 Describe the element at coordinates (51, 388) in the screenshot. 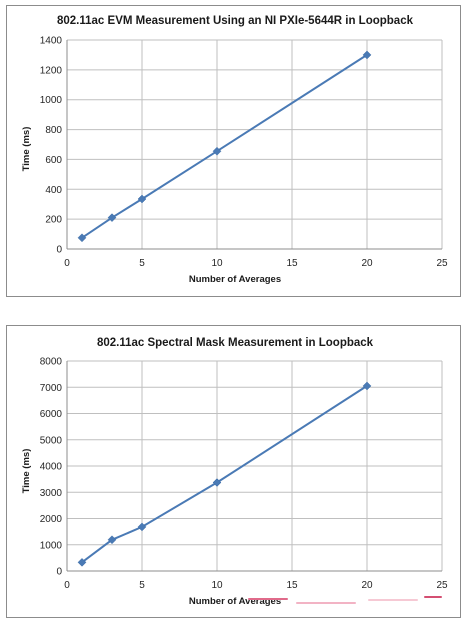

I see `y-tick-label: 7000` at that location.